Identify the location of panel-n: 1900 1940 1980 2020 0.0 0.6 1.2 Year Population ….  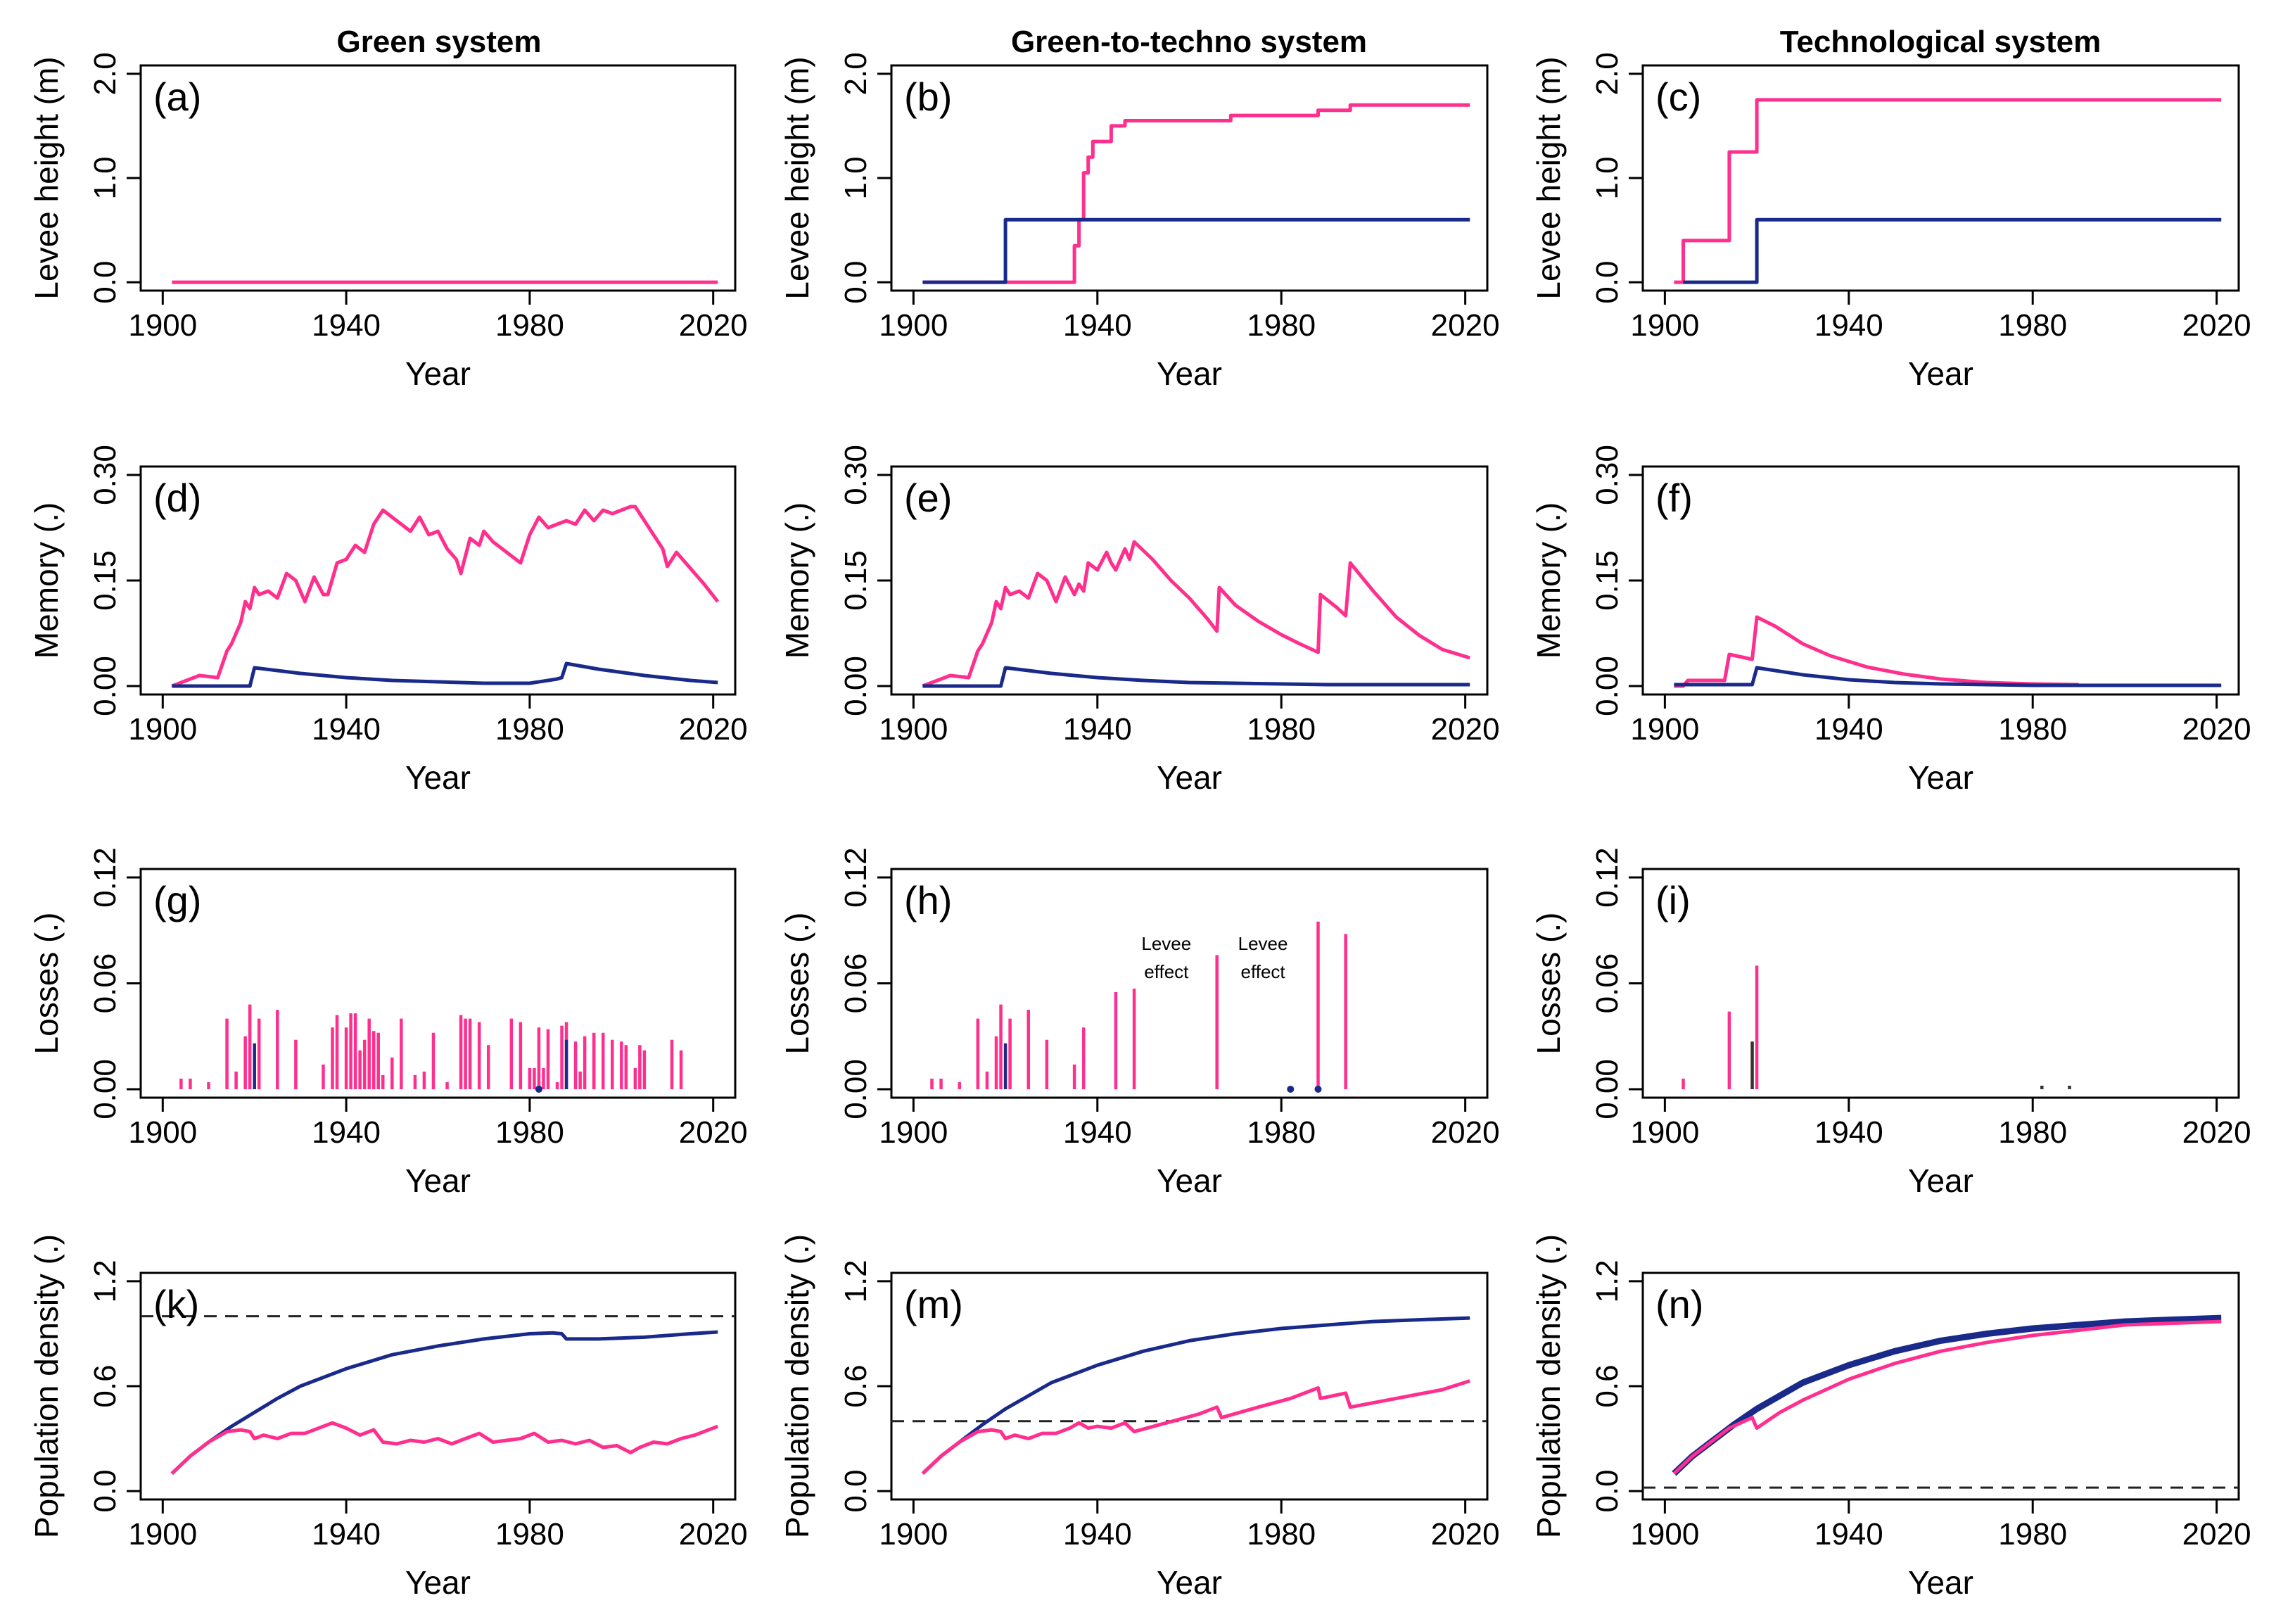
(1890, 1417).